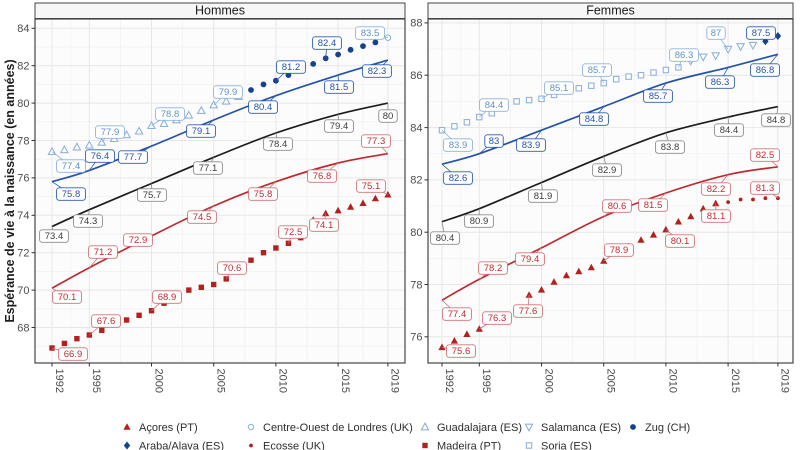  I want to click on value-label: 77.4, so click(71, 166).